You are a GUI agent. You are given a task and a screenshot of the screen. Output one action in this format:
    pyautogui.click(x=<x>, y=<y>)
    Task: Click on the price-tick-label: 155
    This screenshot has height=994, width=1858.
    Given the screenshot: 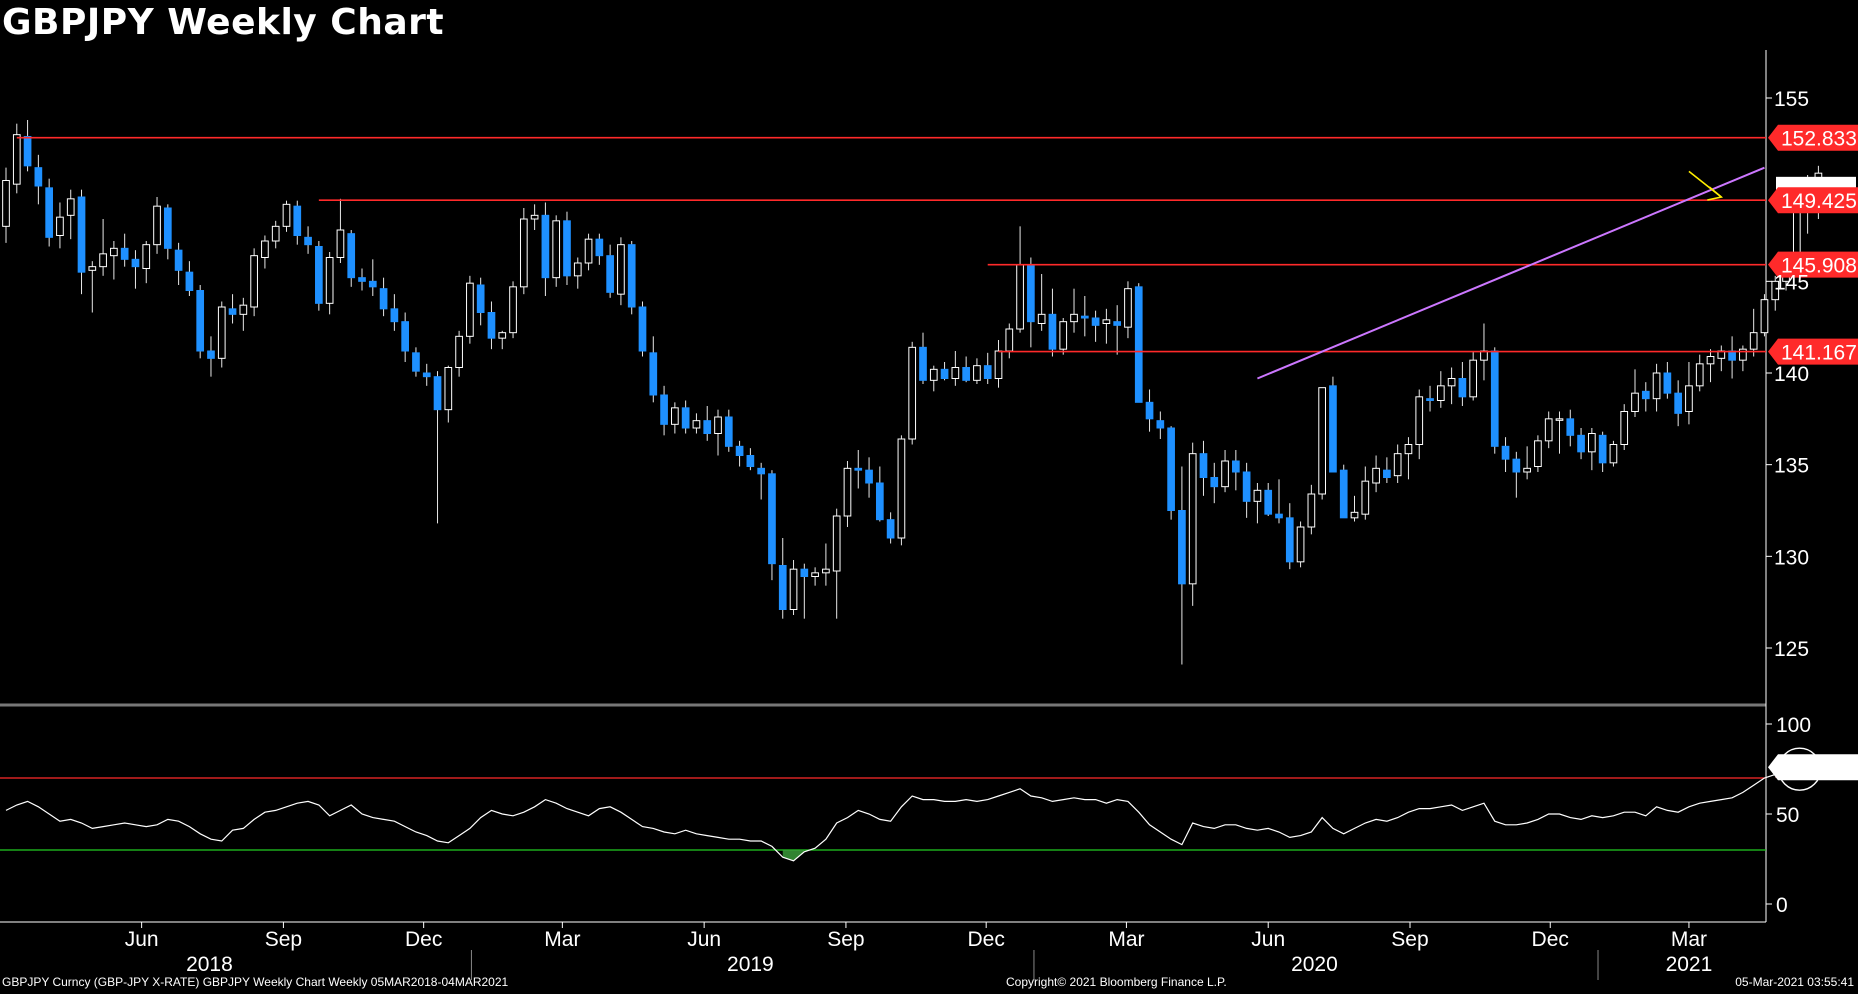 What is the action you would take?
    pyautogui.click(x=1791, y=99)
    